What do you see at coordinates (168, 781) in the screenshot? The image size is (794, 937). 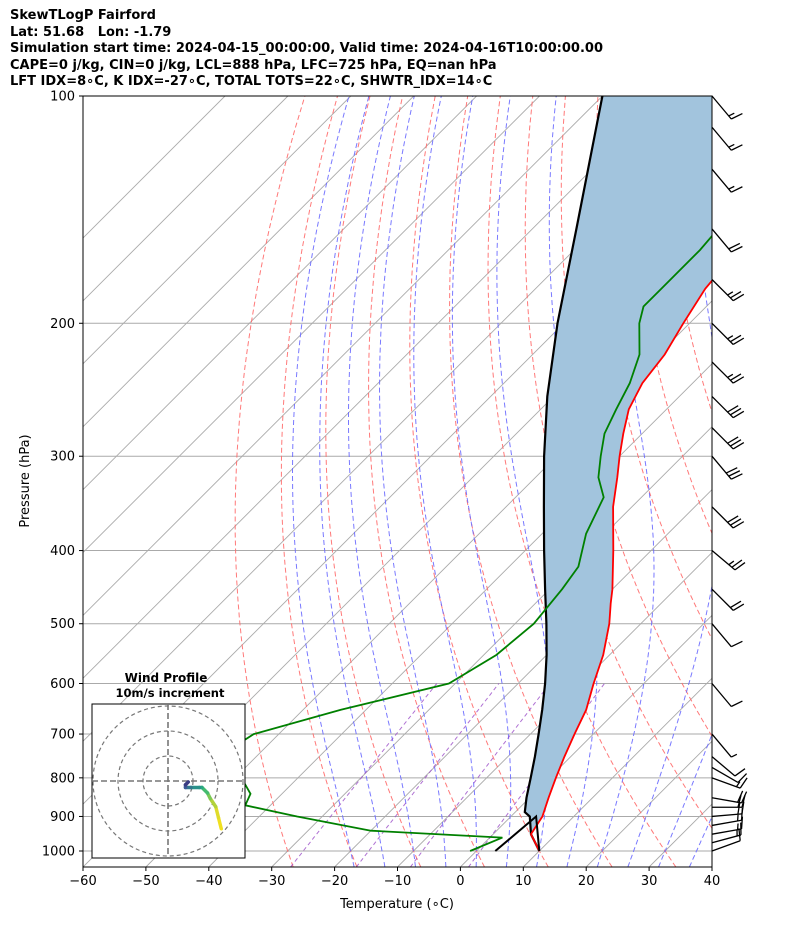 I see `hodograph-plot` at bounding box center [168, 781].